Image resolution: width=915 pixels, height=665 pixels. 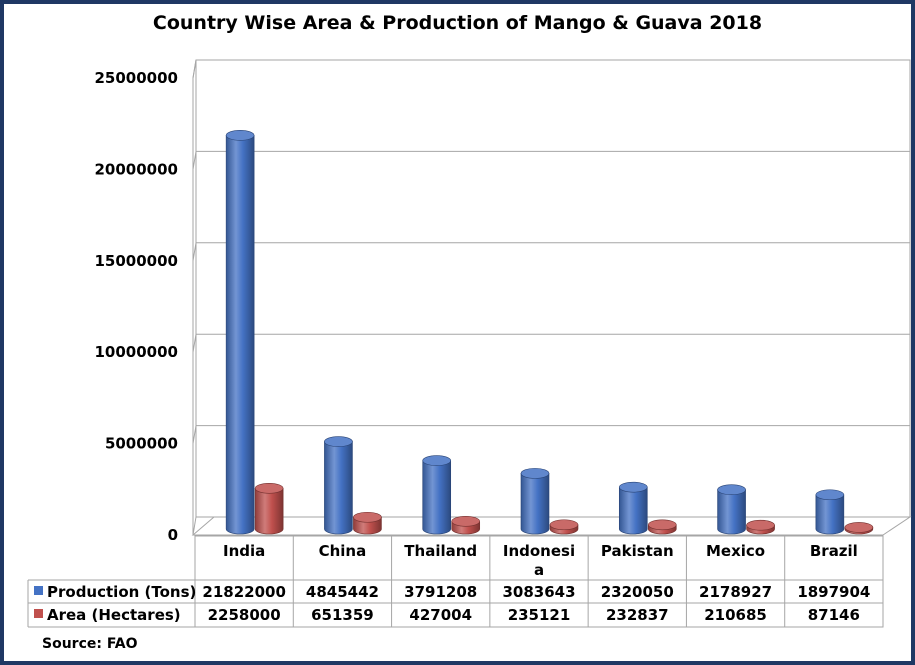 What do you see at coordinates (538, 592) in the screenshot?
I see `data-label: 3083643` at bounding box center [538, 592].